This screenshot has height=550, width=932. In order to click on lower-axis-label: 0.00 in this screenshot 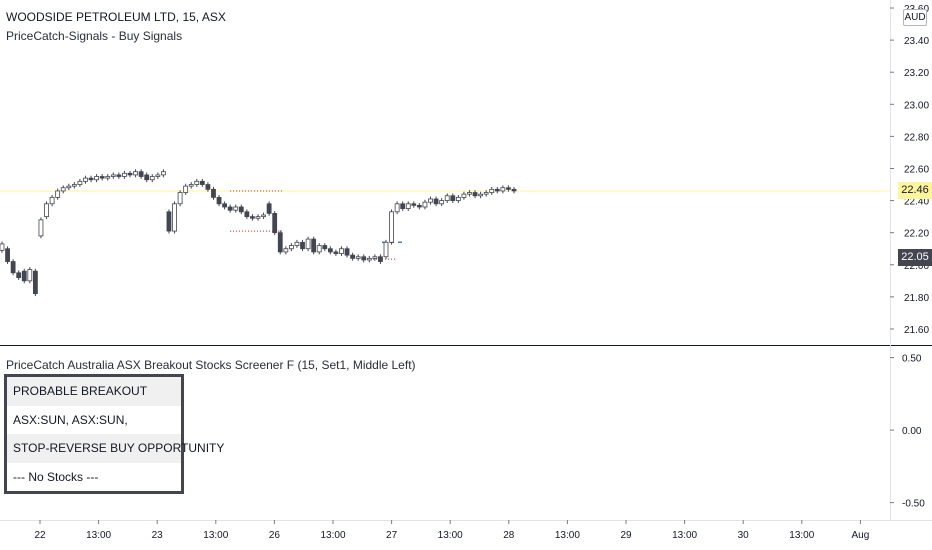, I will do `click(912, 431)`.